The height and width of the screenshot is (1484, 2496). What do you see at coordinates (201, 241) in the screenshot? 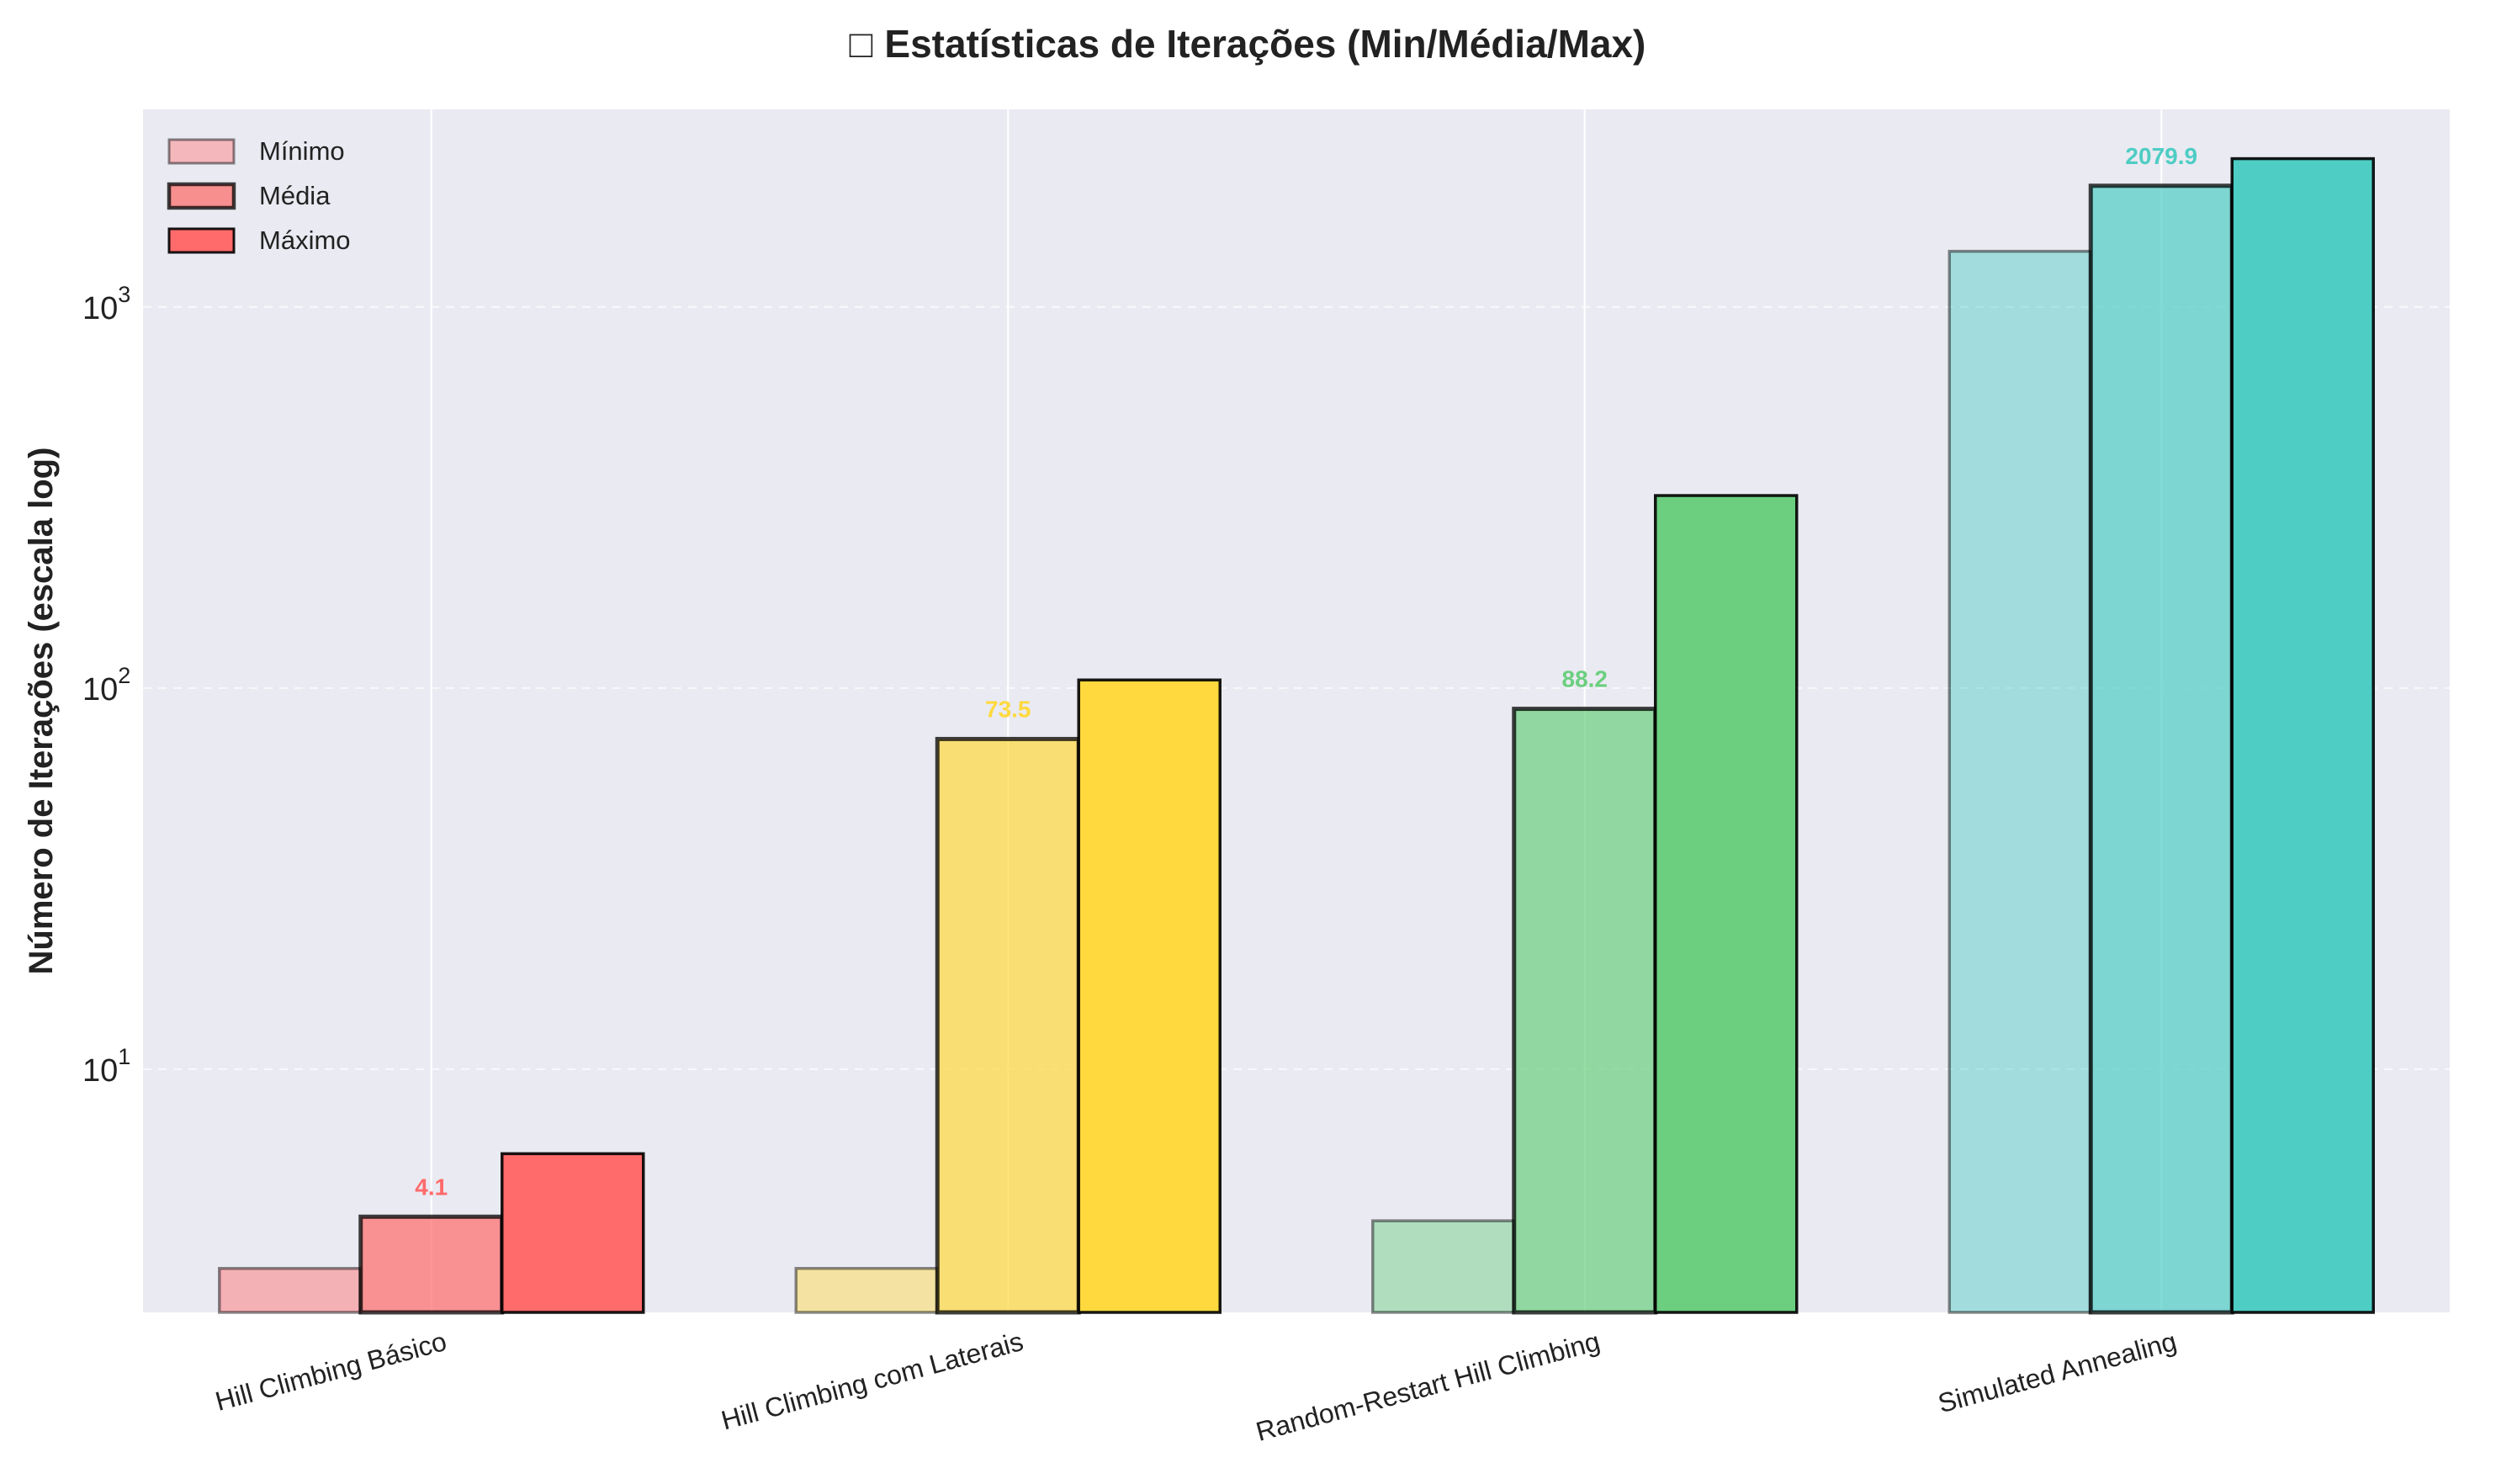
I see `legend-swatch-máximo` at bounding box center [201, 241].